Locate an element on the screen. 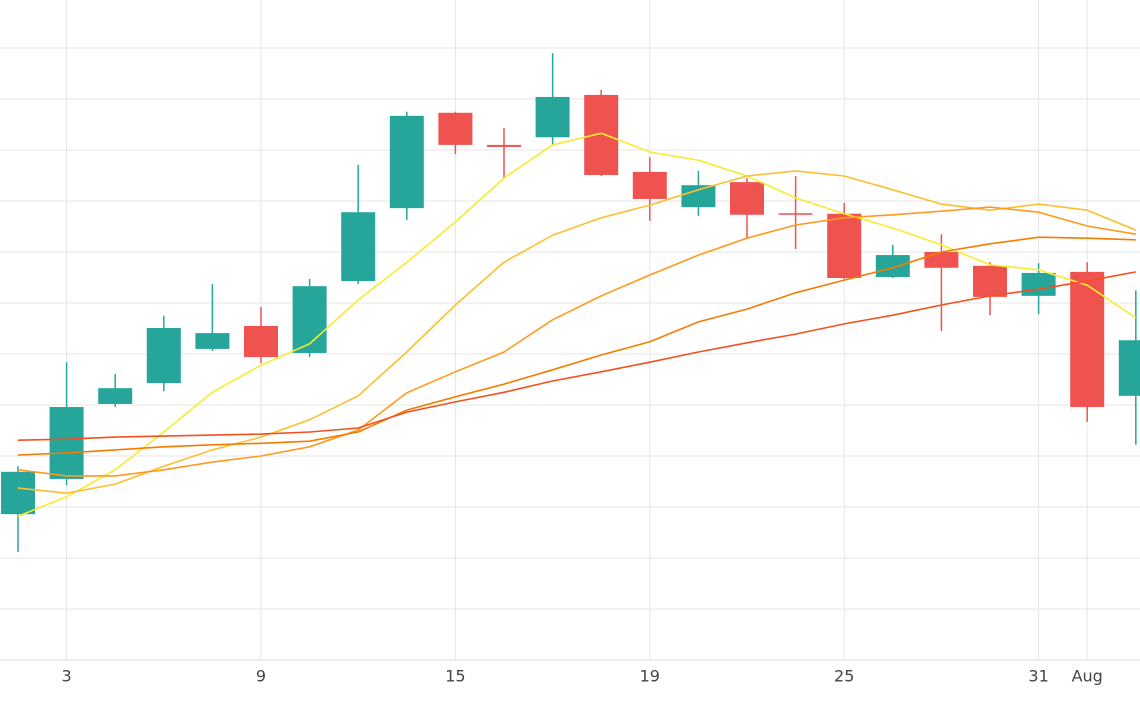  x-tick-label: 31 is located at coordinates (1038, 676).